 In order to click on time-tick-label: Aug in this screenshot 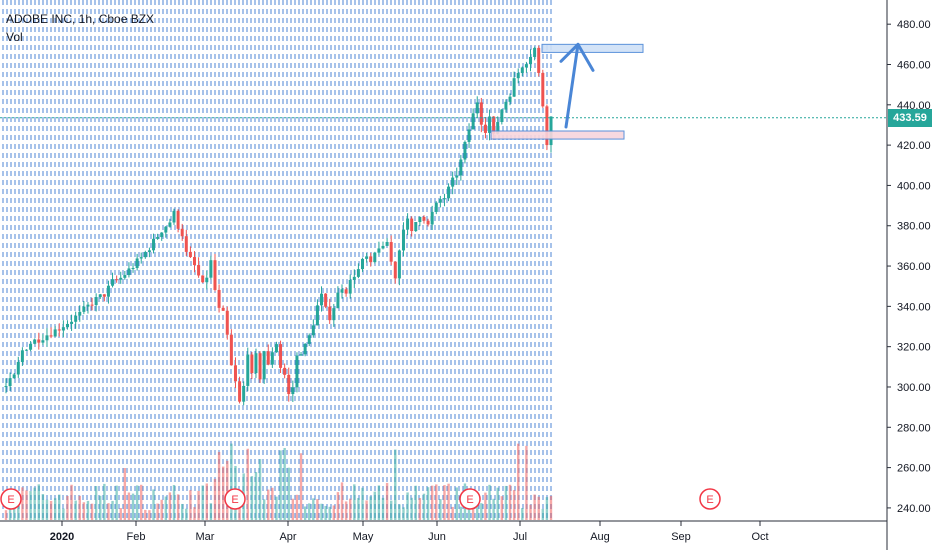, I will do `click(600, 537)`.